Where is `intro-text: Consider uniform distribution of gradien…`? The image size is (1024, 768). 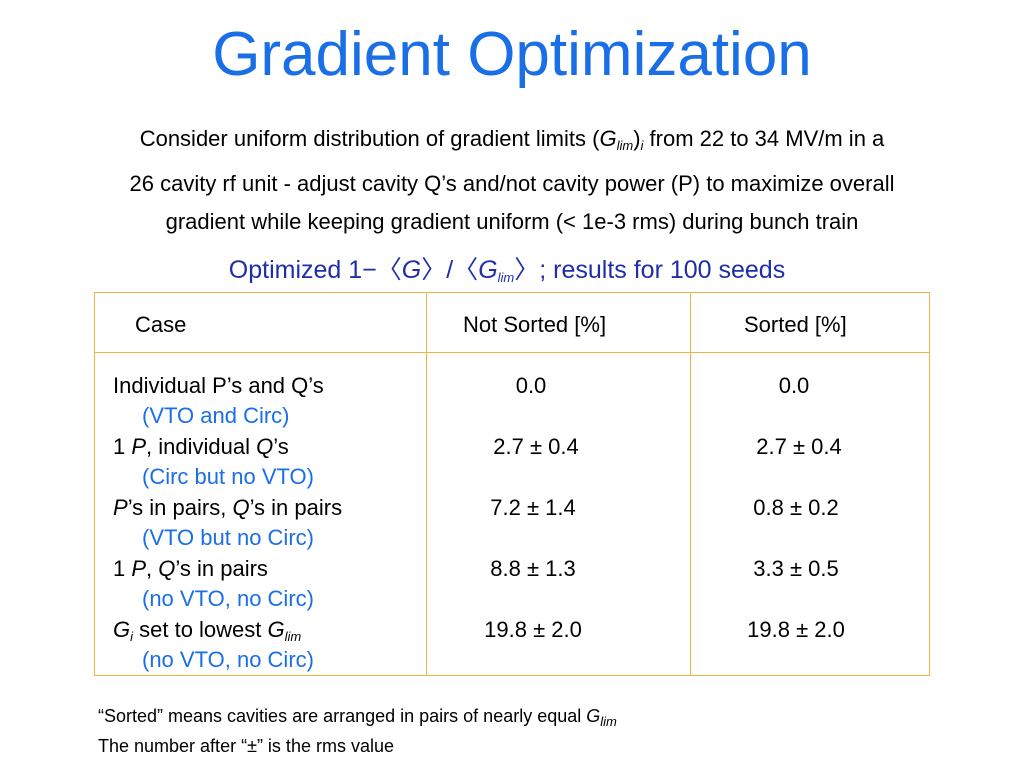 intro-text: Consider uniform distribution of gradien… is located at coordinates (512, 180).